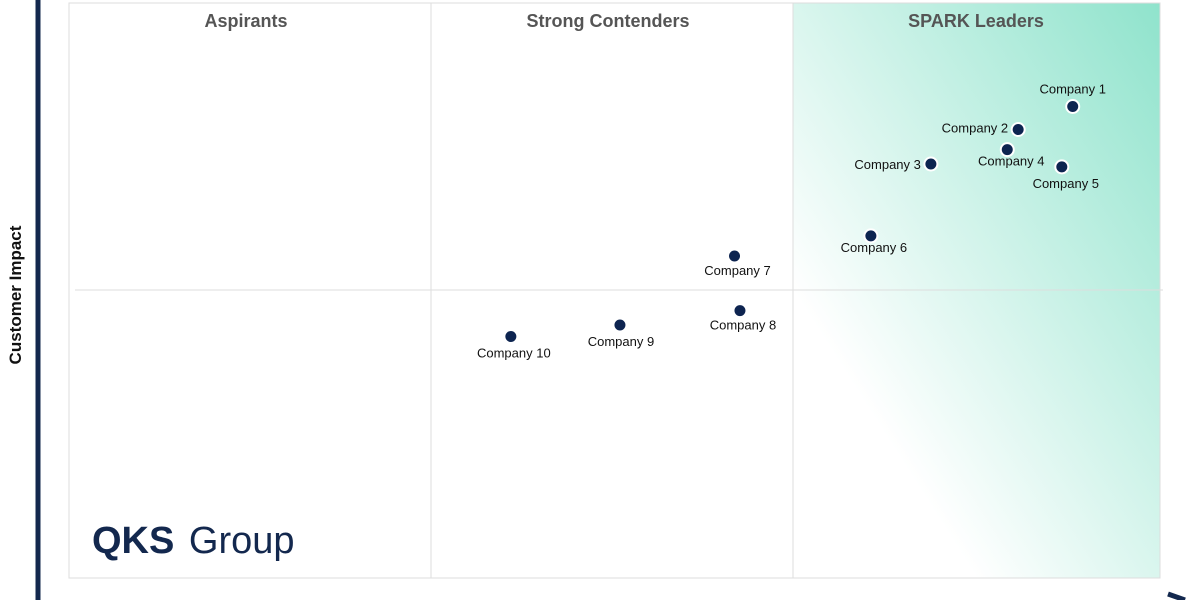 This screenshot has height=600, width=1200. What do you see at coordinates (607, 21) in the screenshot?
I see `quadrant-title-strong-contenders: Strong Contenders` at bounding box center [607, 21].